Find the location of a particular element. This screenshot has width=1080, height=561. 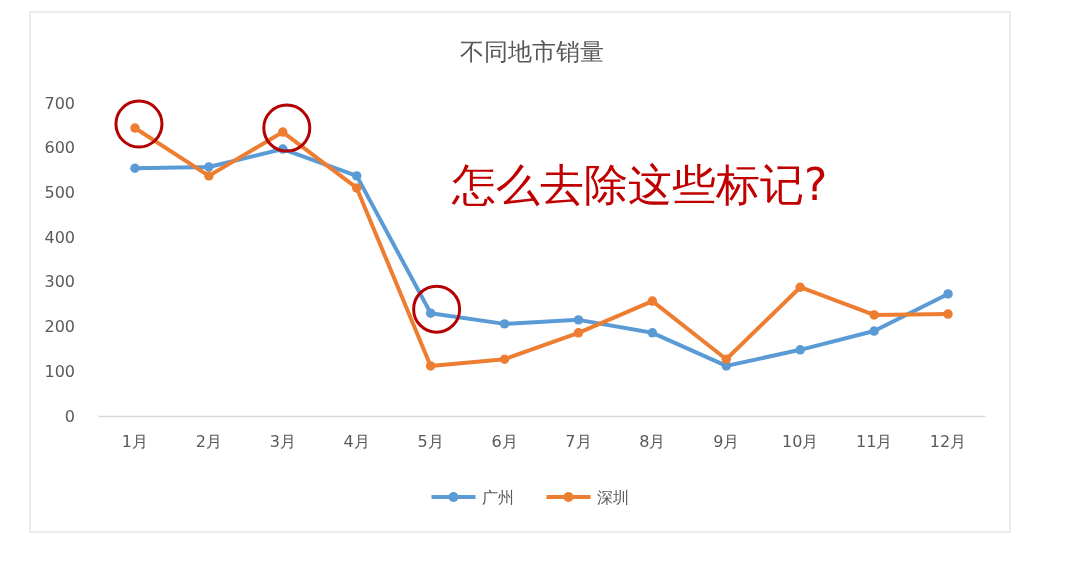

x-tick-label: 2月 is located at coordinates (208, 442).